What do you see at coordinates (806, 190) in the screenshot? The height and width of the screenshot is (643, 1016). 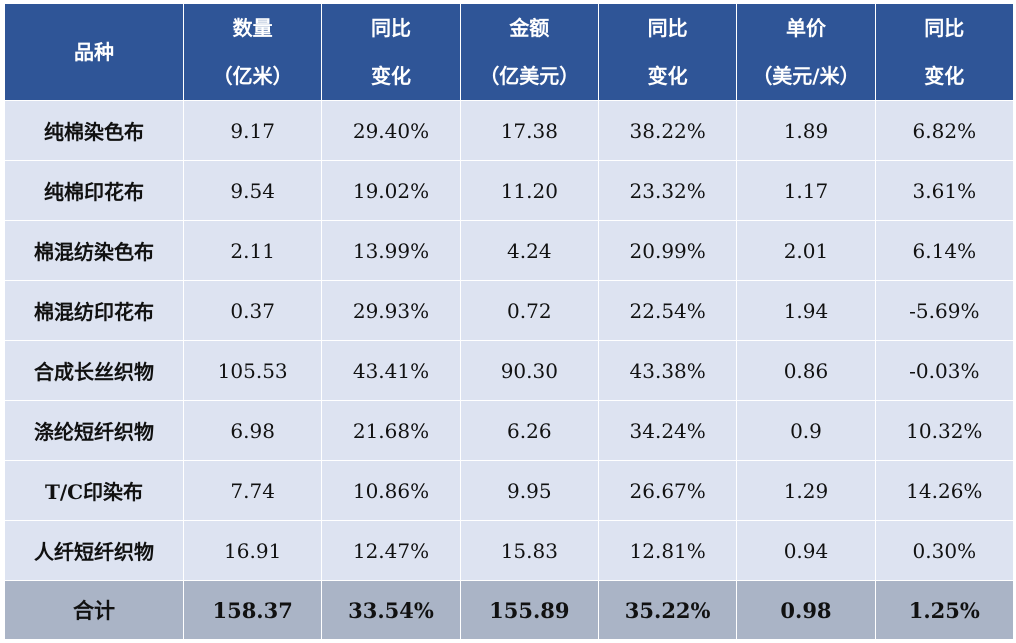 I see `cell-unit-price: 1.17` at bounding box center [806, 190].